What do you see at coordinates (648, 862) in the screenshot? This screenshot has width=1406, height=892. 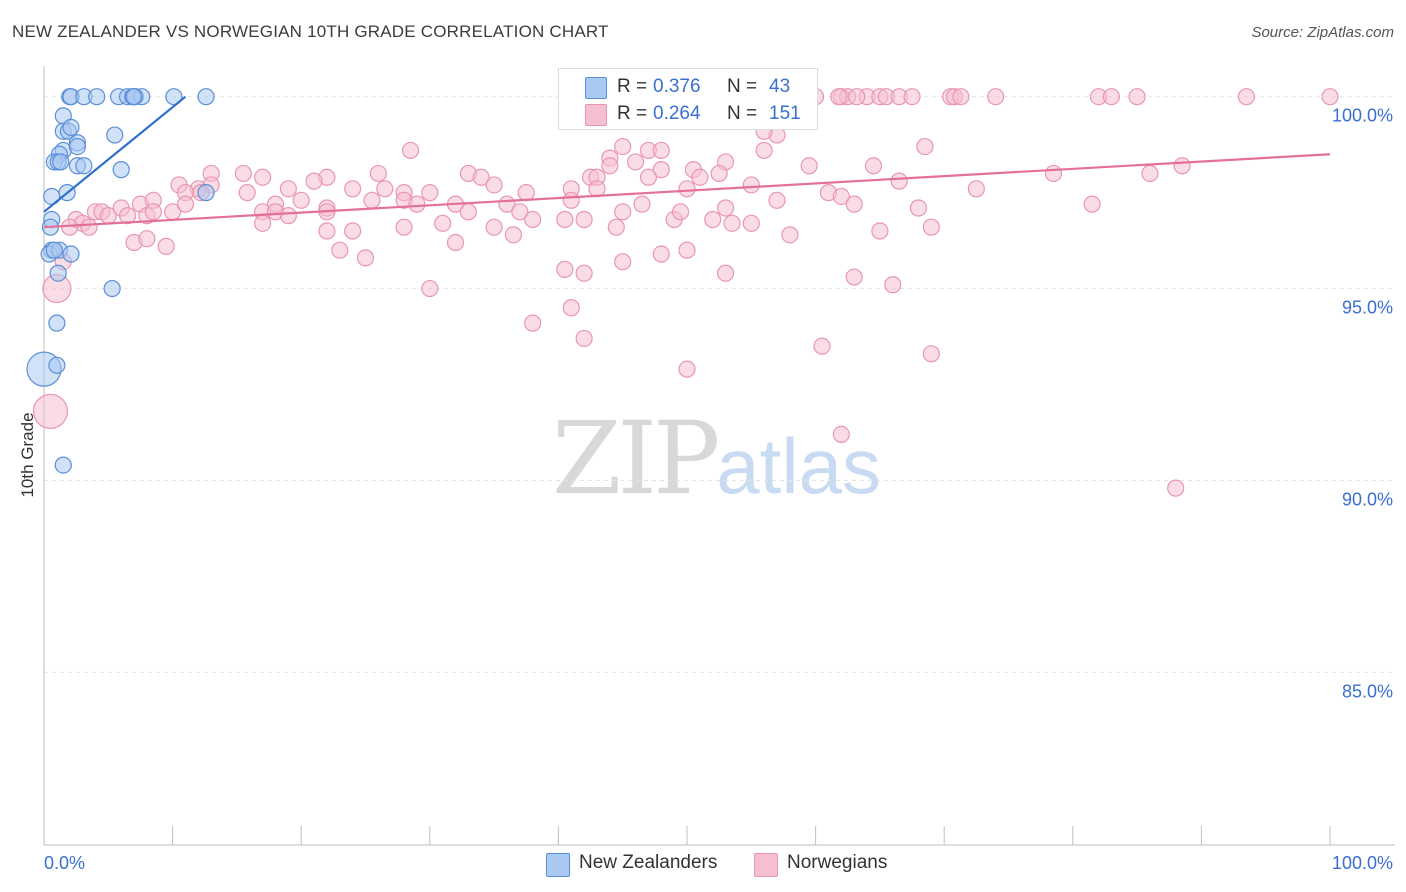 I see `bottom-legend-label: New Zealanders` at bounding box center [648, 862].